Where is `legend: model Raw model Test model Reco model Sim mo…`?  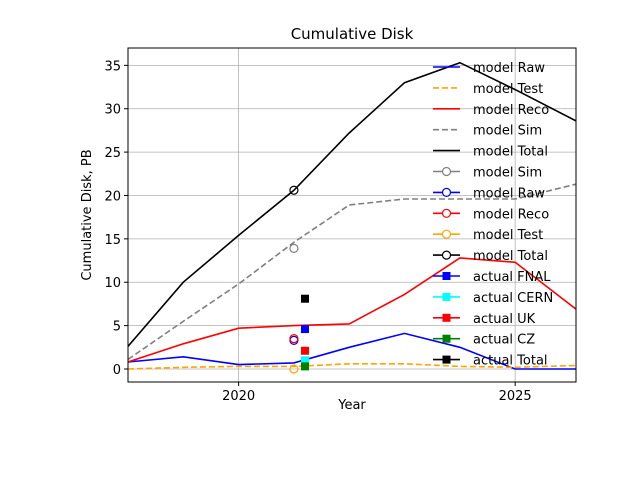 legend: model Raw model Test model Reco model Sim mo… is located at coordinates (493, 215).